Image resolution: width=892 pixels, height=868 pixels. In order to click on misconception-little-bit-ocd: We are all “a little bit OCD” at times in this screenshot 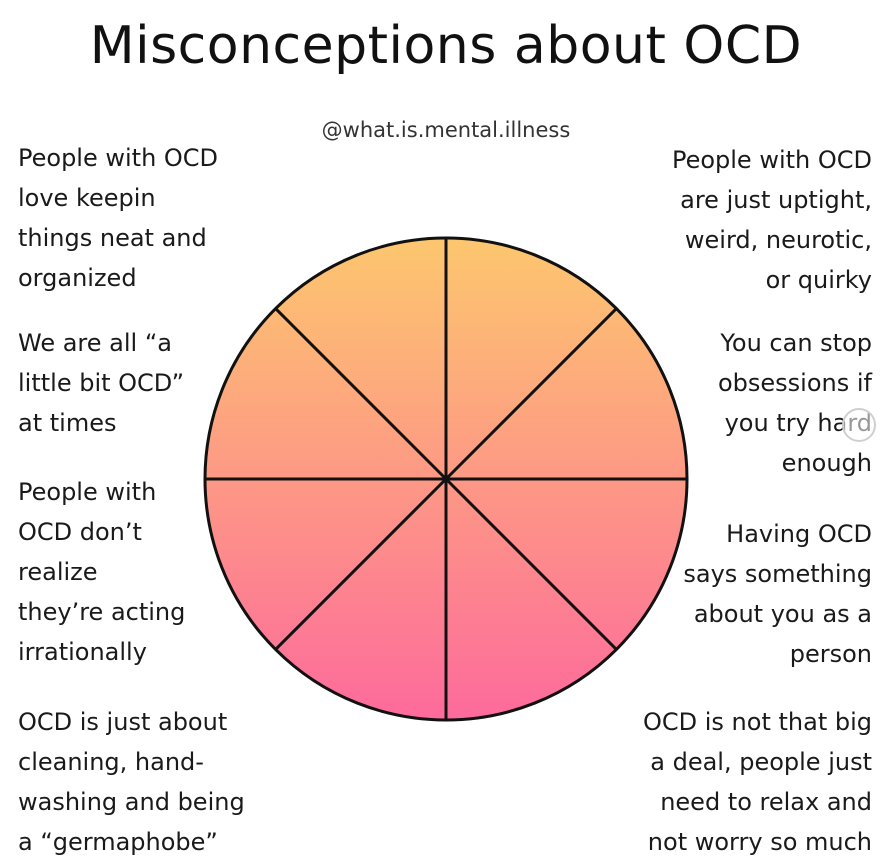, I will do `click(101, 383)`.